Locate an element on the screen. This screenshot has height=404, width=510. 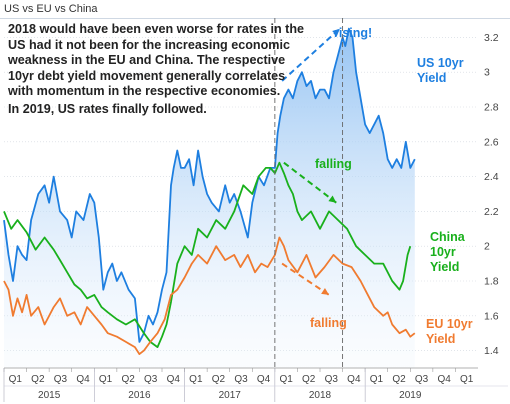
y-tick-label: 2.6 is located at coordinates (491, 142).